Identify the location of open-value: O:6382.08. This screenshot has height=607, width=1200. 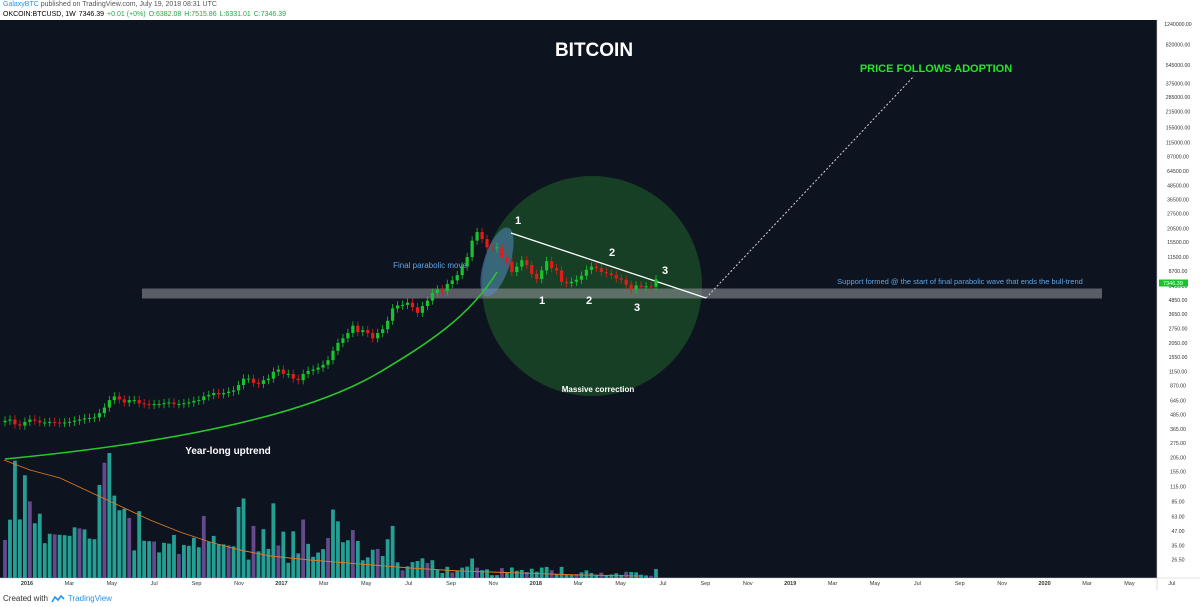
(165, 14).